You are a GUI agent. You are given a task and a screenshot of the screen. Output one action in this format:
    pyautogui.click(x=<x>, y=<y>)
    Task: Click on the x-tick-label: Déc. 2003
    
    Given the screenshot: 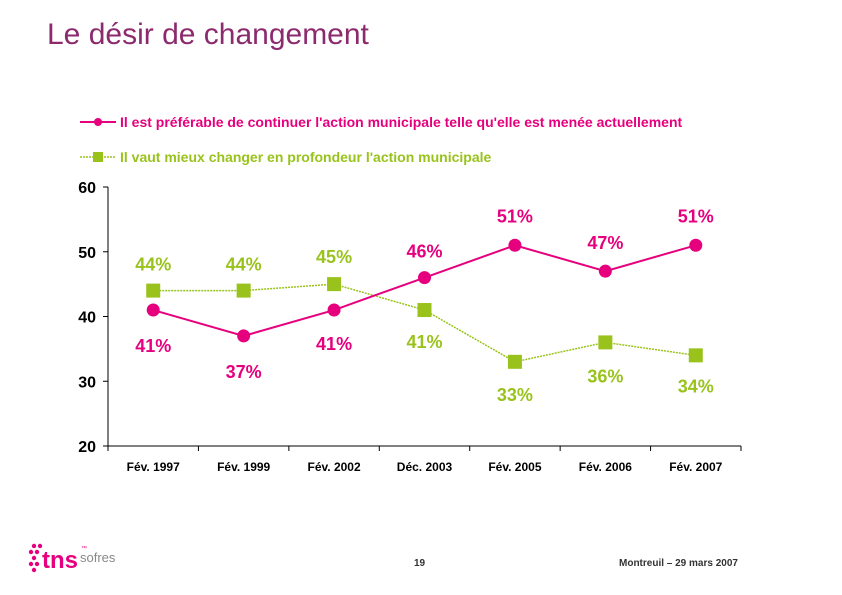 What is the action you would take?
    pyautogui.click(x=425, y=467)
    